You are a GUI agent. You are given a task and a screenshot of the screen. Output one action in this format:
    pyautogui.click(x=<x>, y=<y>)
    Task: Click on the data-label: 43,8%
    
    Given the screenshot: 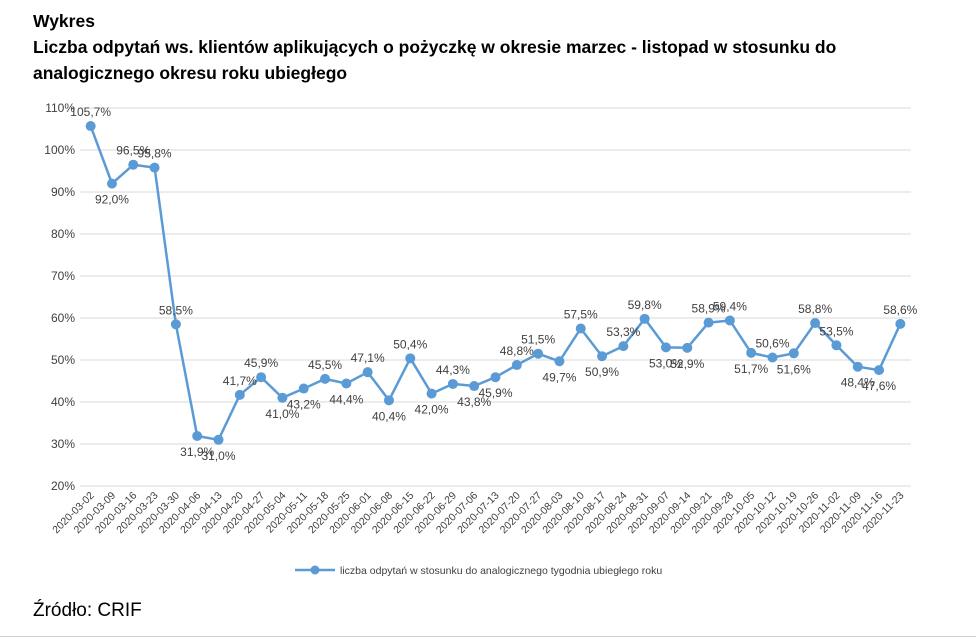 What is the action you would take?
    pyautogui.click(x=474, y=402)
    